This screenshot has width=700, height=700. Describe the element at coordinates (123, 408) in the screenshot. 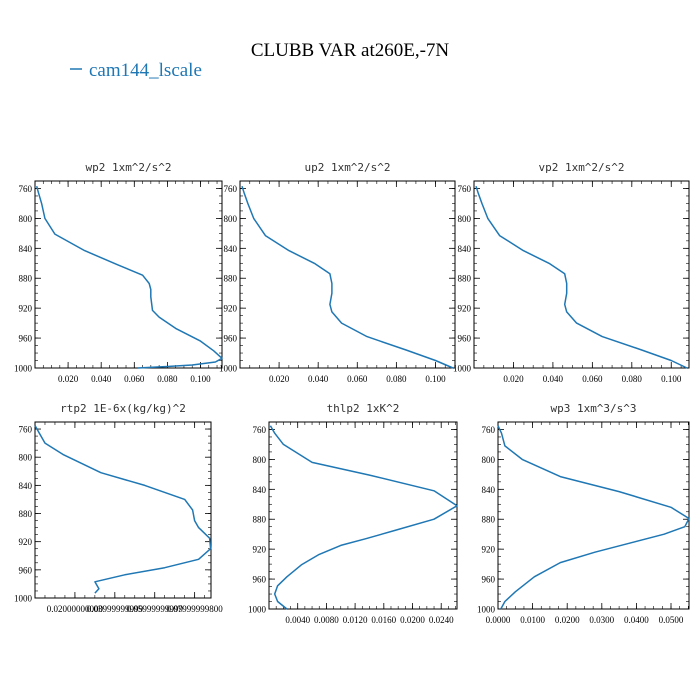

I see `panel-title: rtp2 1E-6x(kg/kg)^2` at that location.